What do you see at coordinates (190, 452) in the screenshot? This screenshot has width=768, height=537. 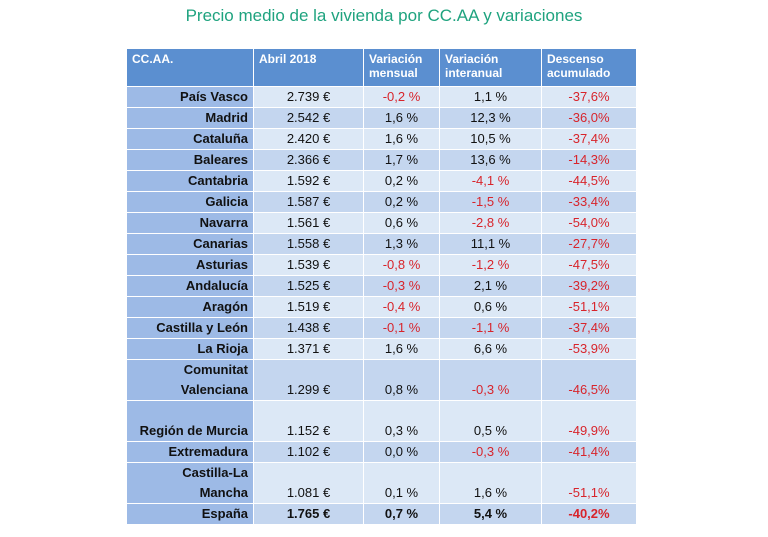 I see `region-cell: Extremadura` at bounding box center [190, 452].